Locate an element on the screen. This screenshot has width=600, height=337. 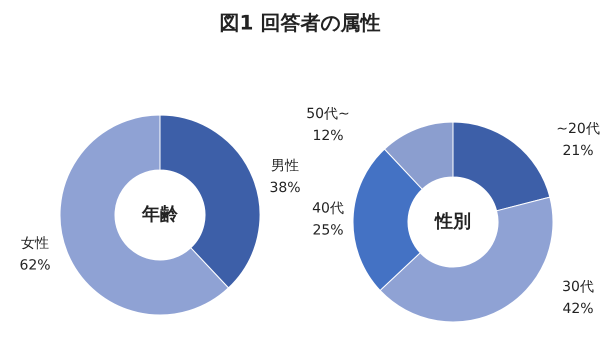
data-label: 38% is located at coordinates (285, 188).